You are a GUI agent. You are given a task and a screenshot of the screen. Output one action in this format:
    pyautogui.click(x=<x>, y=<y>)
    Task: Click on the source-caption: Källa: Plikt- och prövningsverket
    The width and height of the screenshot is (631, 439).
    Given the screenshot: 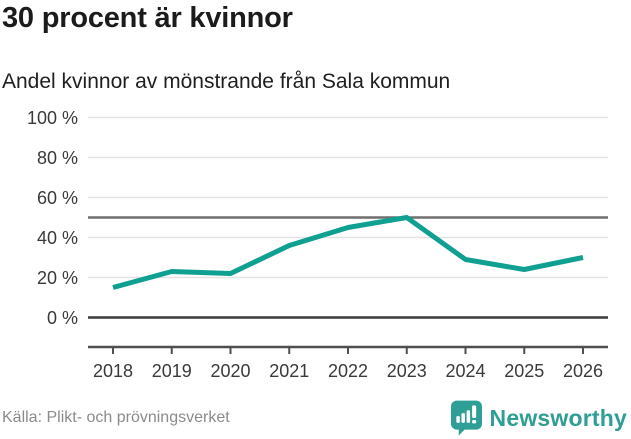 What is the action you would take?
    pyautogui.click(x=116, y=417)
    